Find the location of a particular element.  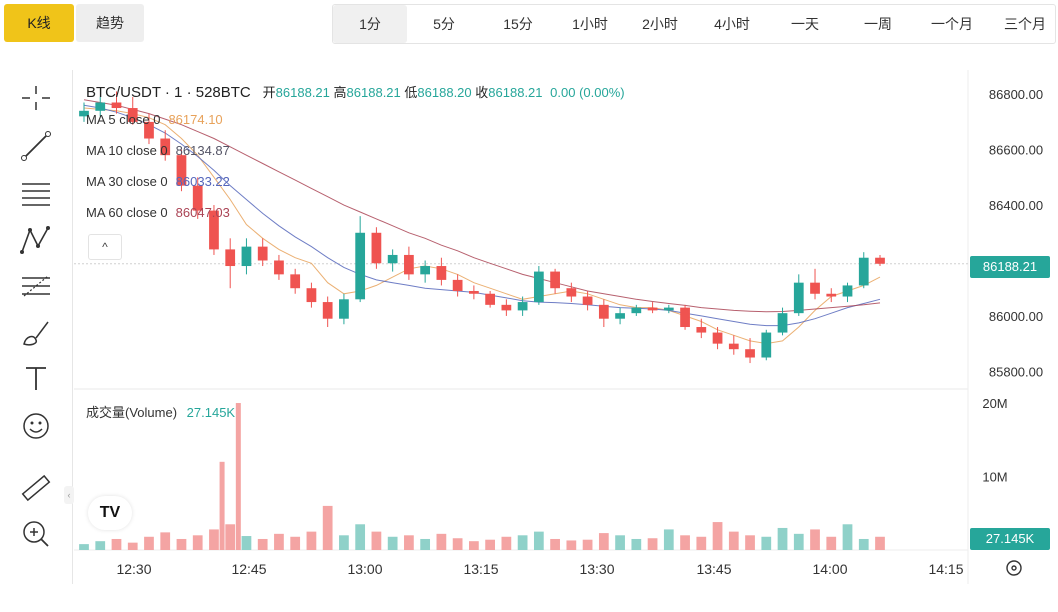

drawing-toolbar is located at coordinates (36, 327).